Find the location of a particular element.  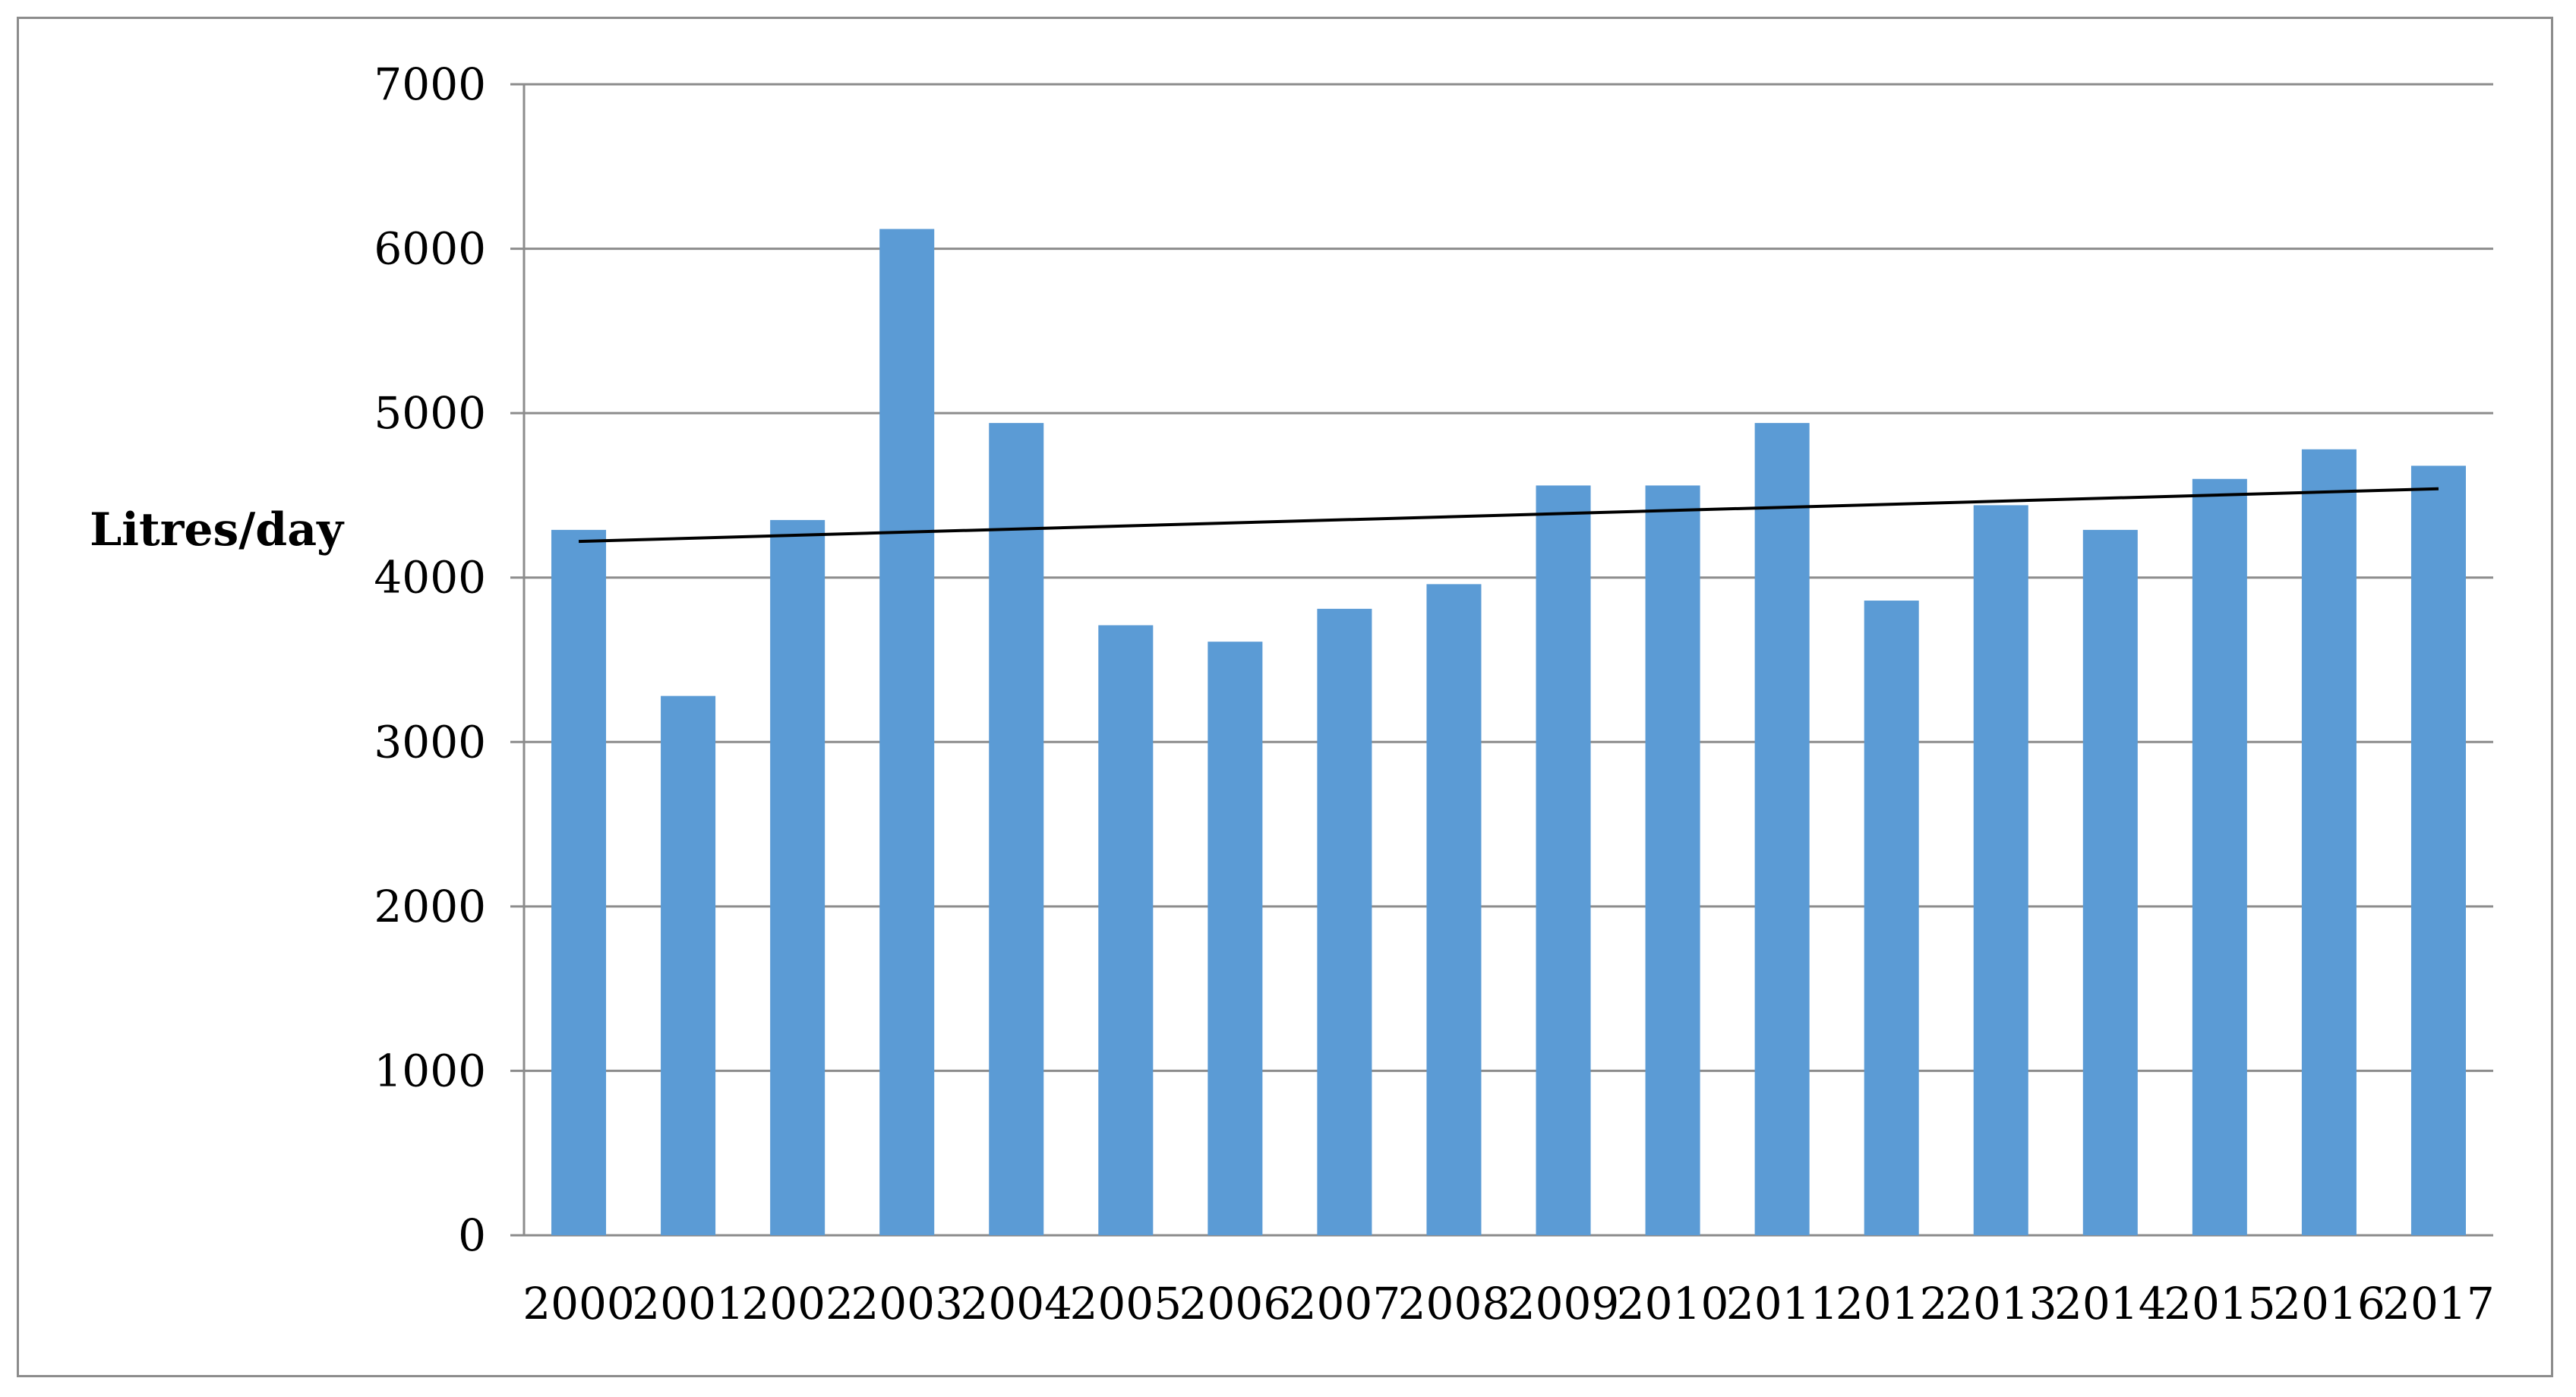

x-tick-label-2015: 2015 is located at coordinates (2220, 1303).